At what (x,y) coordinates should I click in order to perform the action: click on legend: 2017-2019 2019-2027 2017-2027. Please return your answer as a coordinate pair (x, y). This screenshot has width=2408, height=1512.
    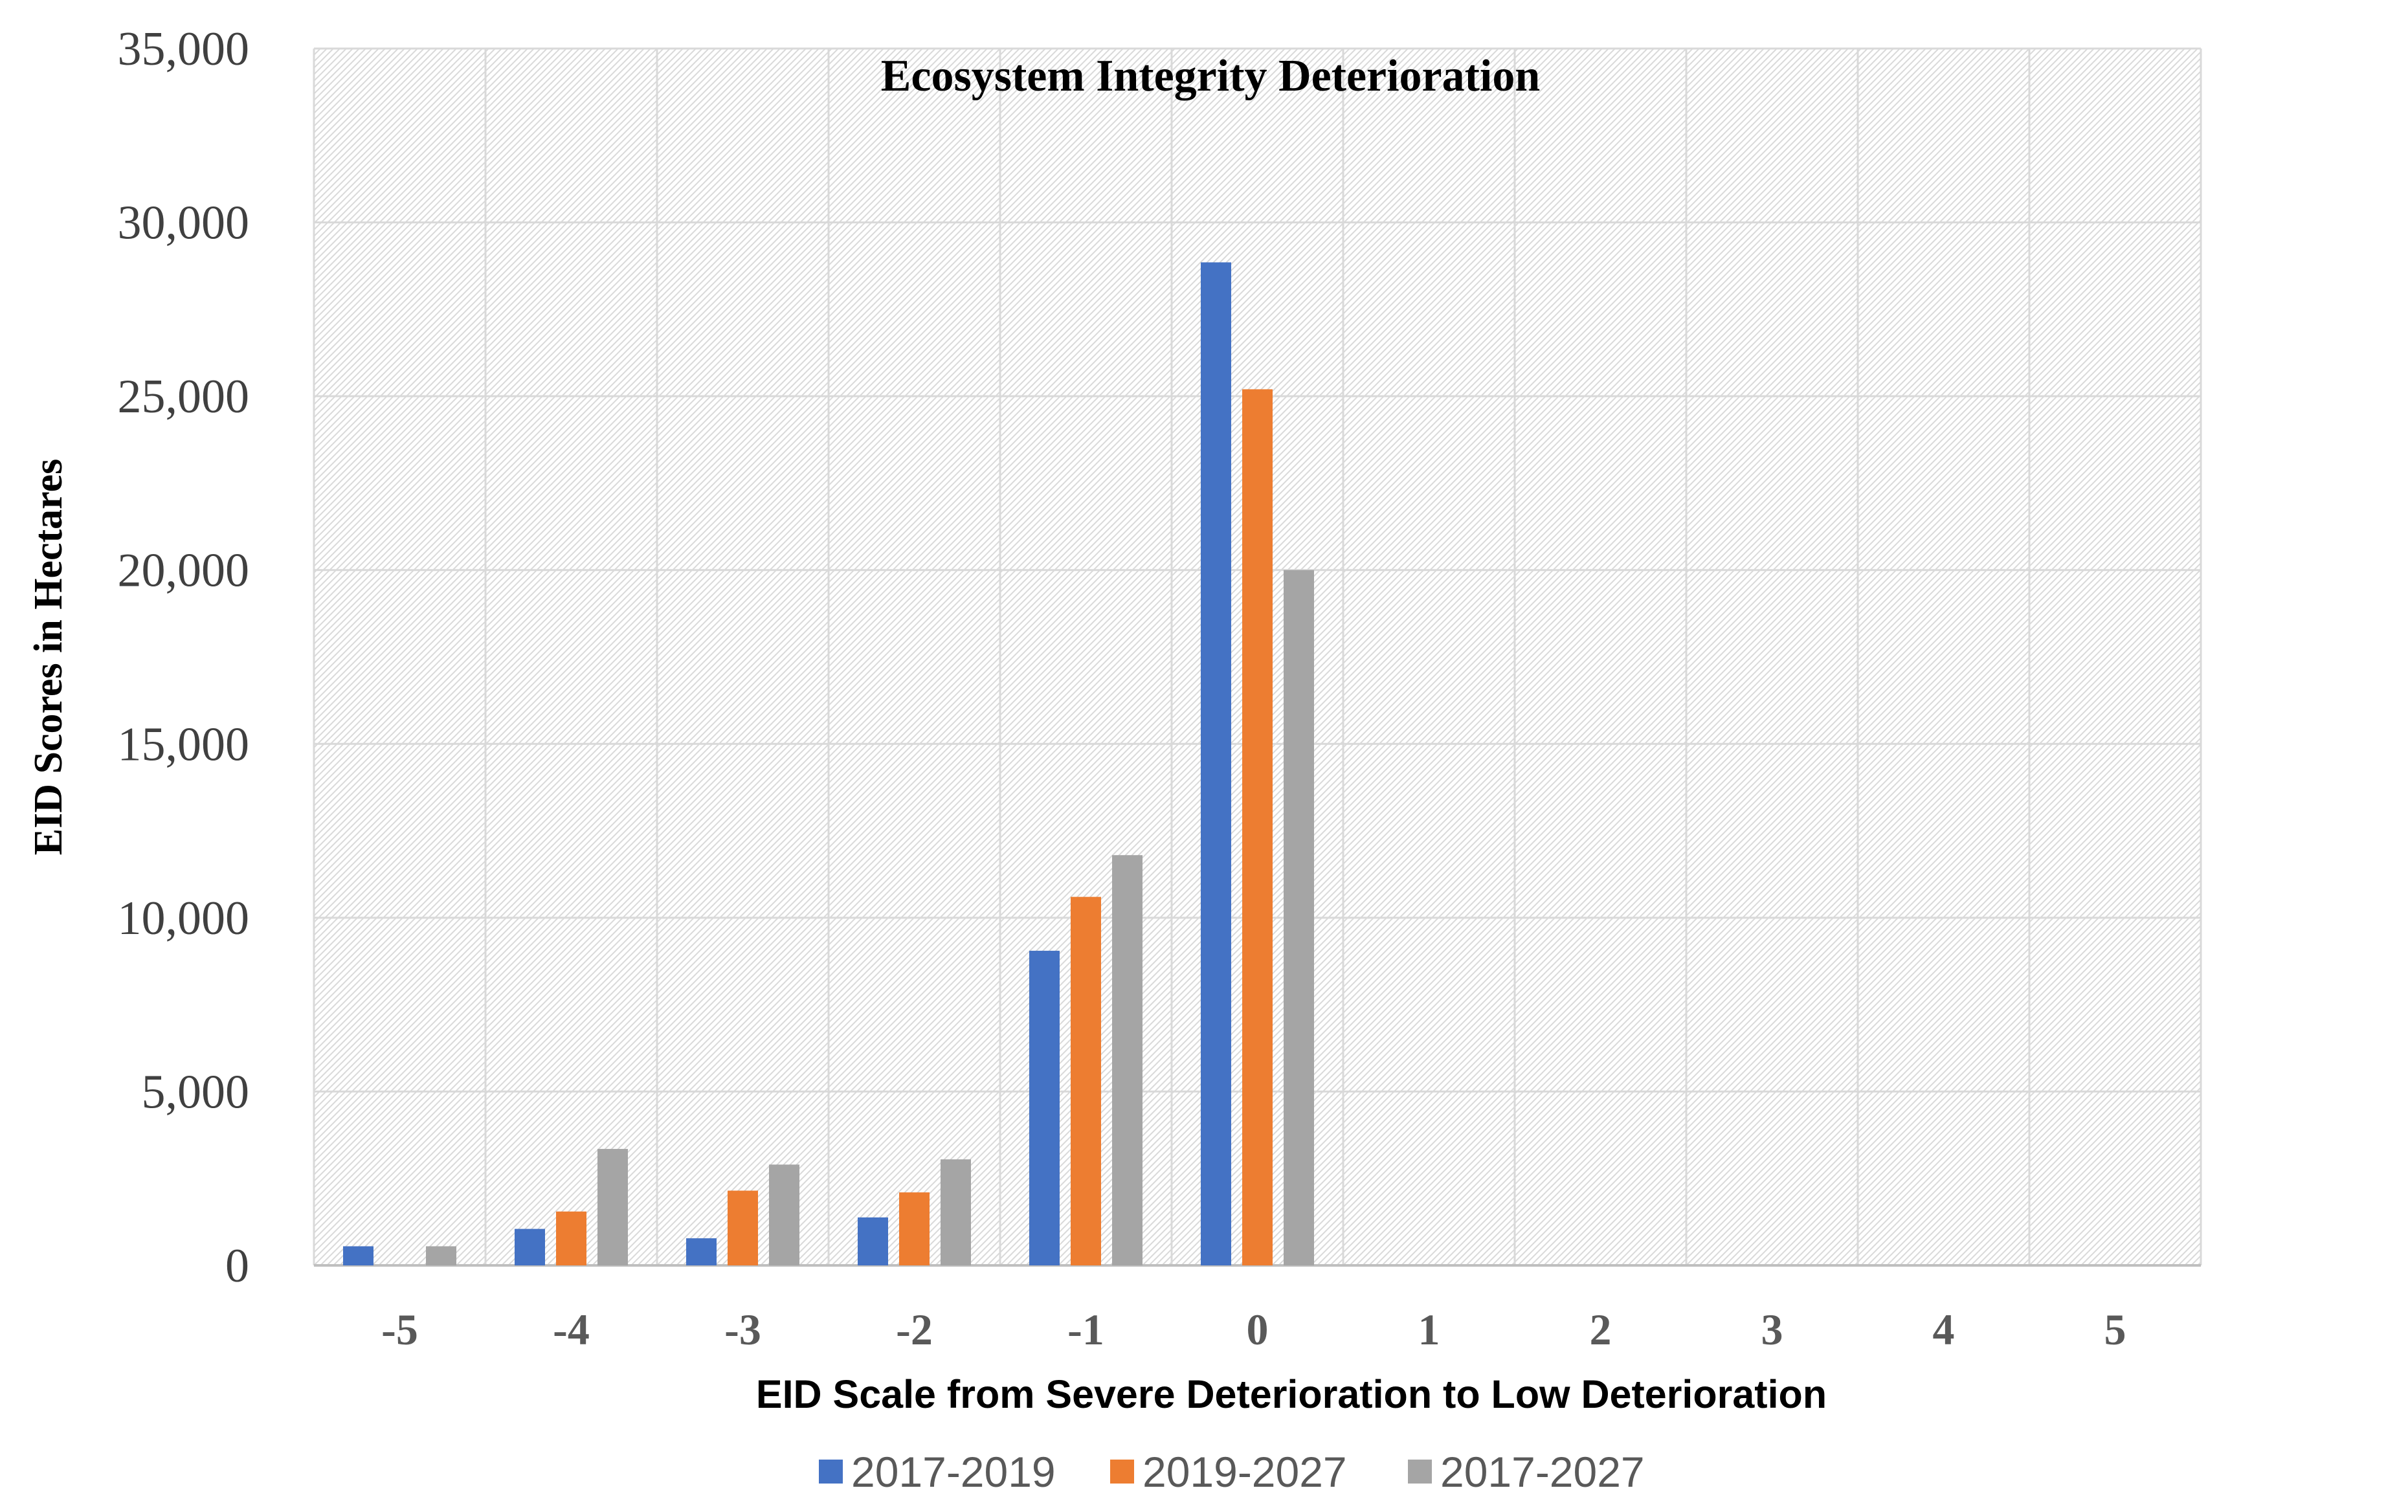
    Looking at the image, I should click on (1232, 1472).